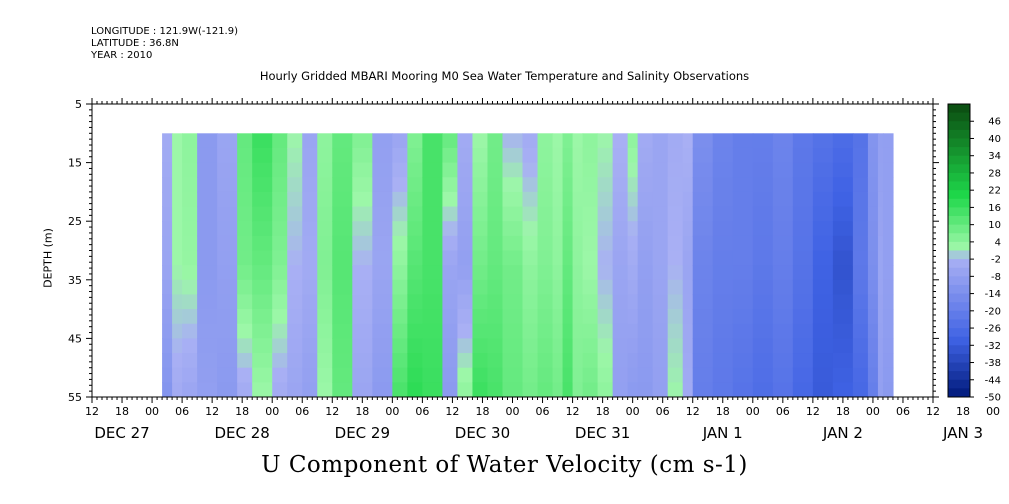 The image size is (1009, 504). What do you see at coordinates (122, 411) in the screenshot?
I see `x-hour-label: 18` at bounding box center [122, 411].